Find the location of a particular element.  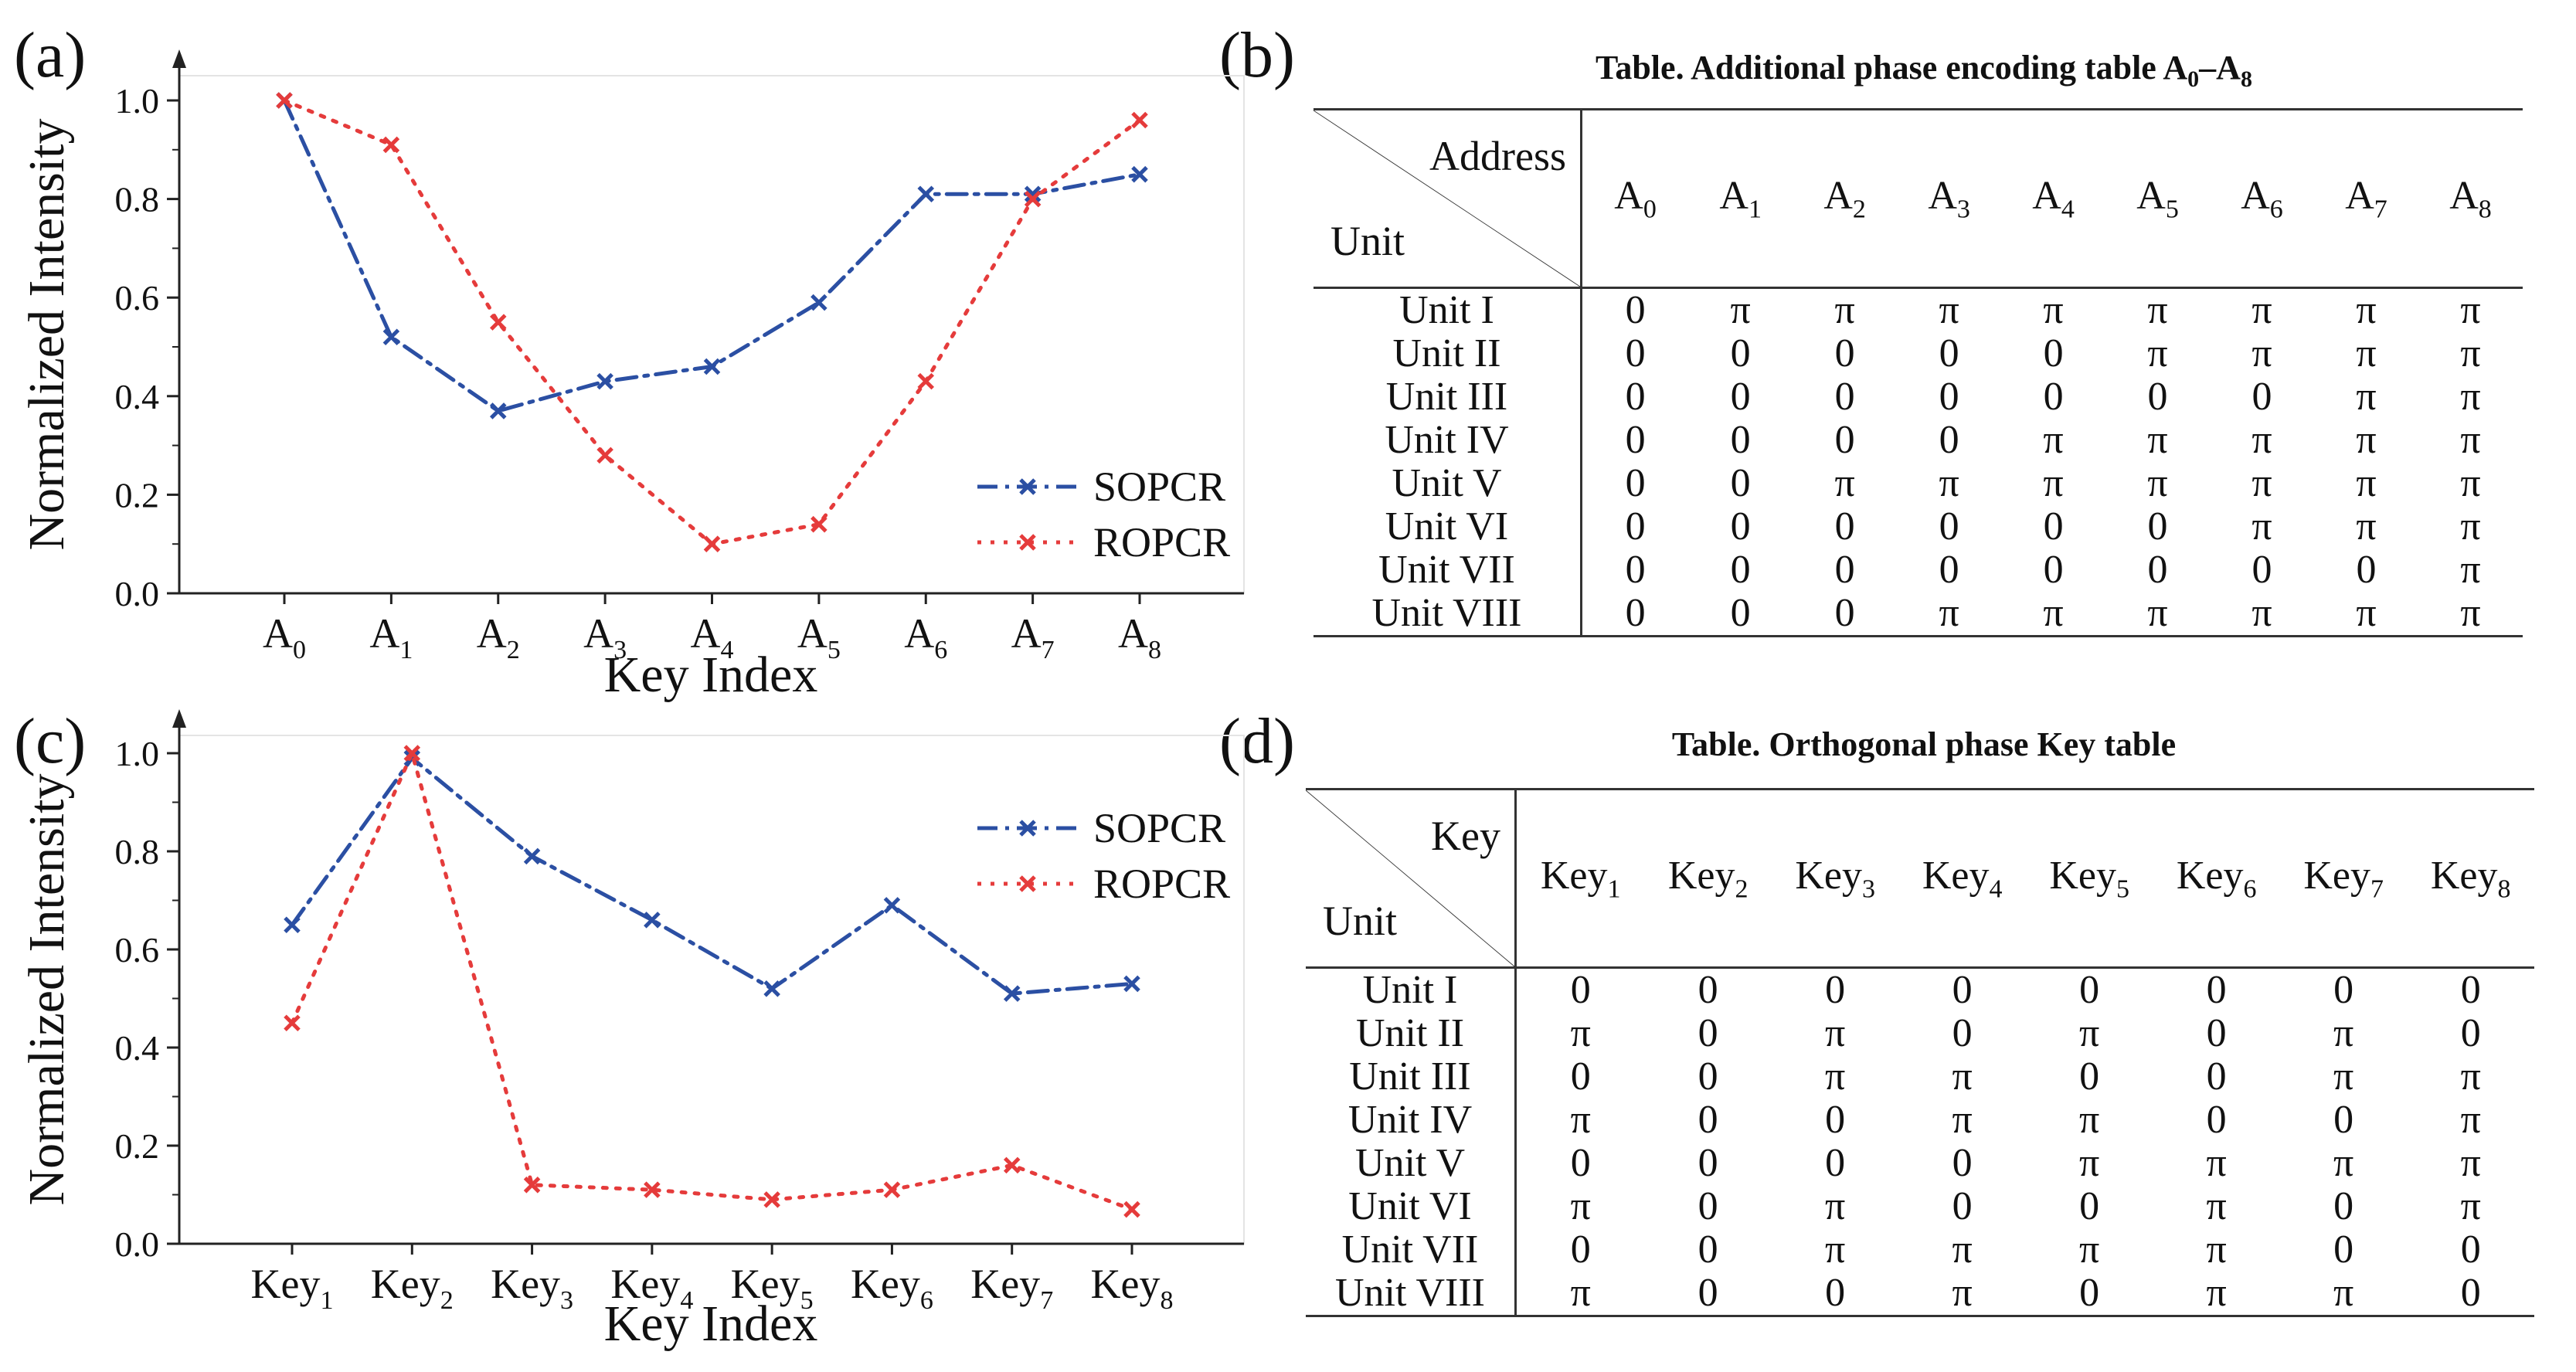

y-axis-arrow is located at coordinates (179, 58).